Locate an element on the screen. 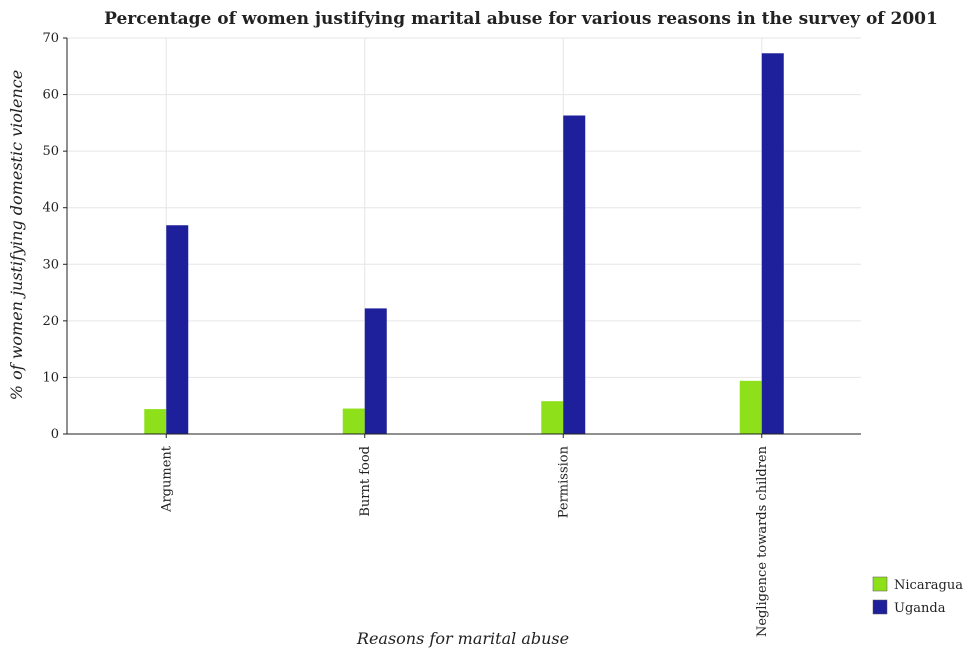 This screenshot has width=966, height=650. y-tick-label: 10 is located at coordinates (50, 377).